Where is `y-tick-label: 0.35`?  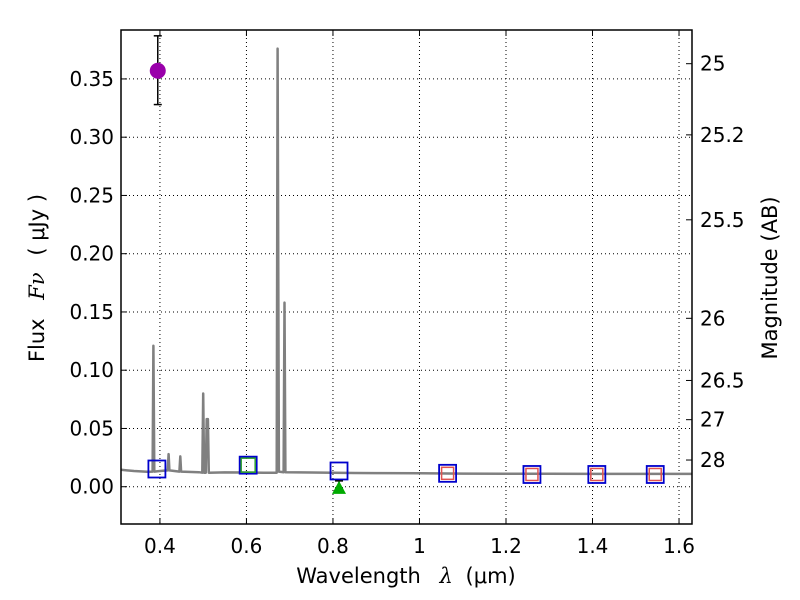
y-tick-label: 0.35 is located at coordinates (91, 79).